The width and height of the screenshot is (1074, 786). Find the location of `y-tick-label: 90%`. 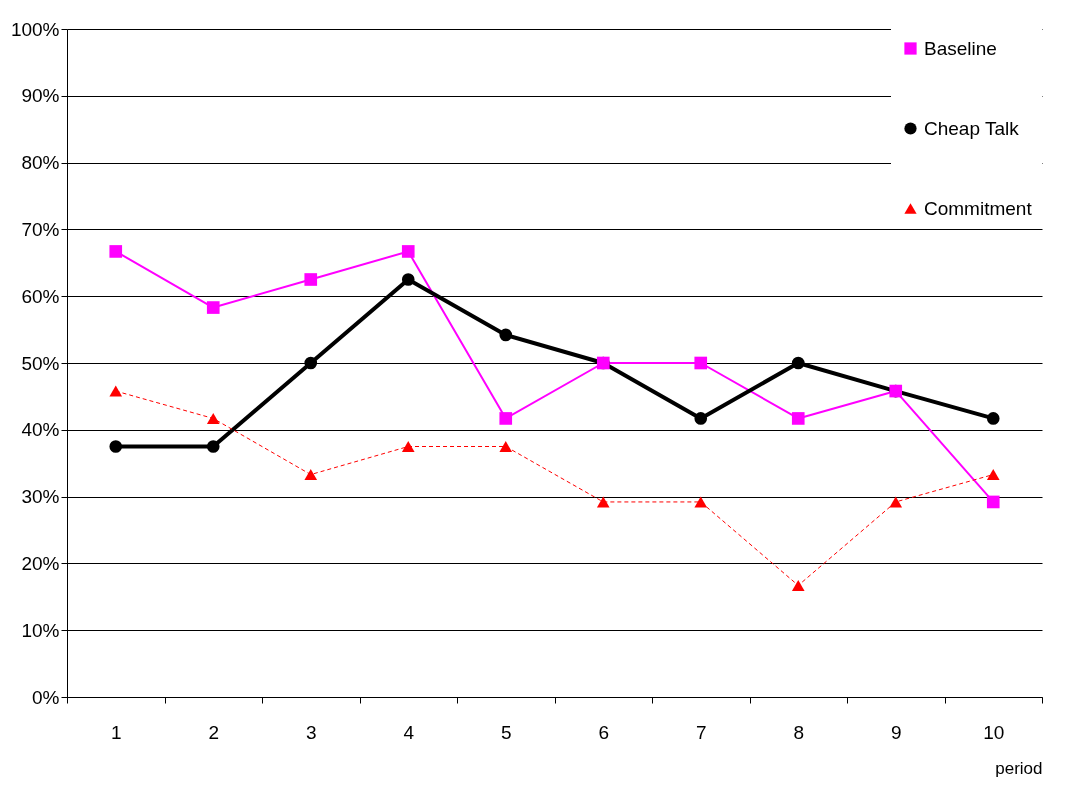

y-tick-label: 90% is located at coordinates (40, 96).